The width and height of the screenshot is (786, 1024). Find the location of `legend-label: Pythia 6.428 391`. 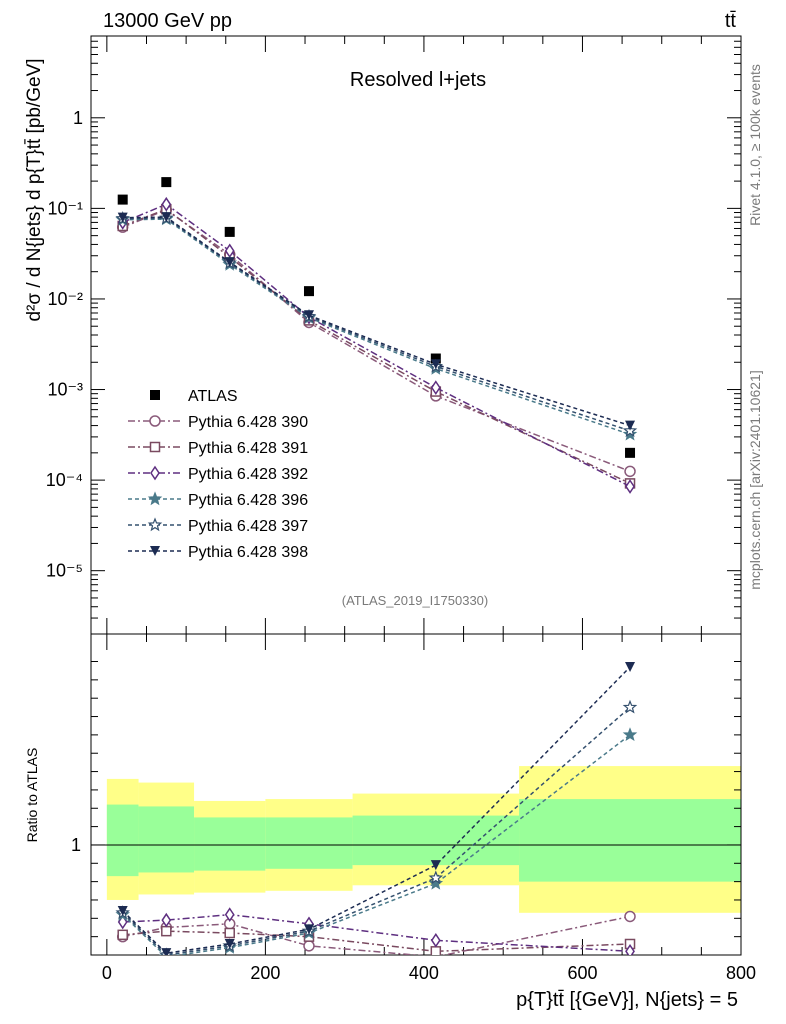

legend-label: Pythia 6.428 391 is located at coordinates (248, 448).